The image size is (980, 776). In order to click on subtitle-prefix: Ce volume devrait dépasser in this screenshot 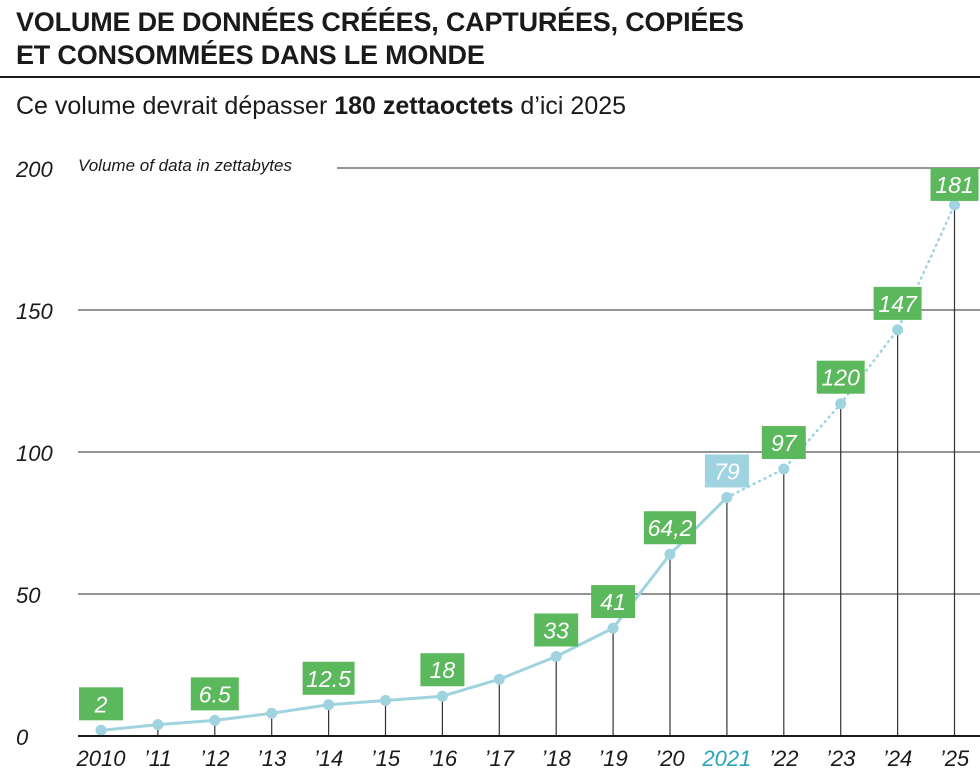, I will do `click(175, 106)`.